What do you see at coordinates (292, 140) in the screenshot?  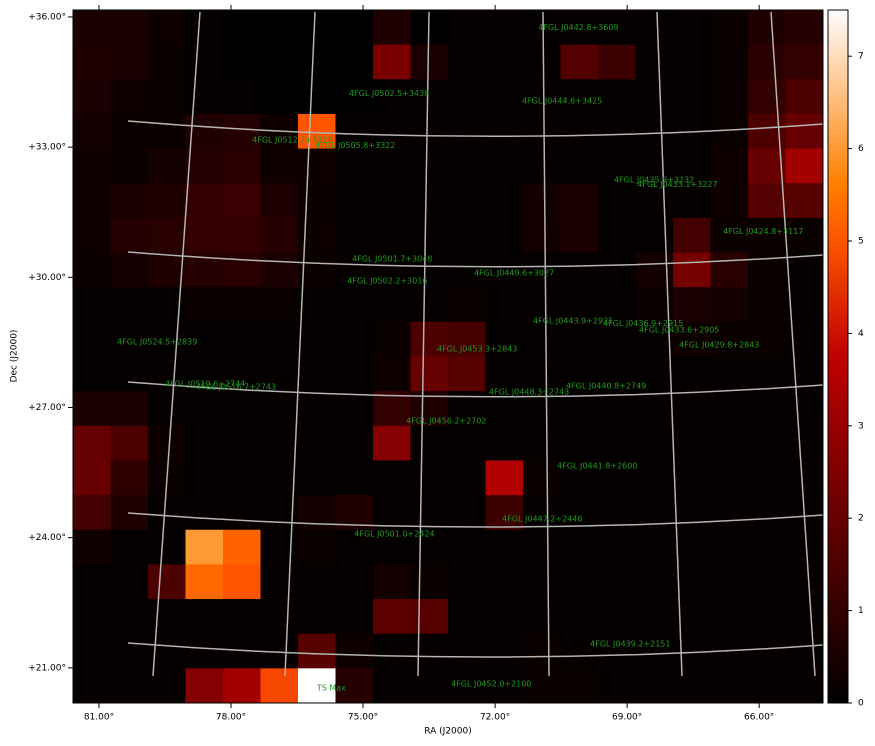 I see `source-label: 4FGL J0512.2+3323` at bounding box center [292, 140].